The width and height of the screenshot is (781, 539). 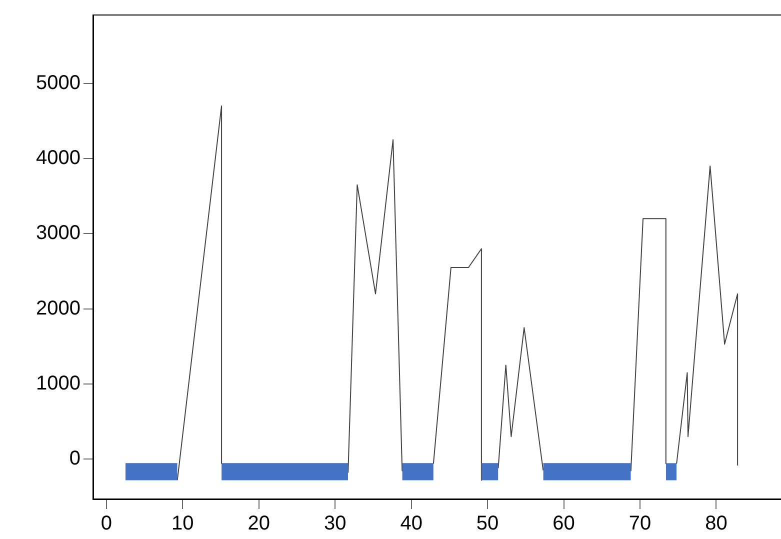 What do you see at coordinates (640, 523) in the screenshot?
I see `x-tick-label: 70` at bounding box center [640, 523].